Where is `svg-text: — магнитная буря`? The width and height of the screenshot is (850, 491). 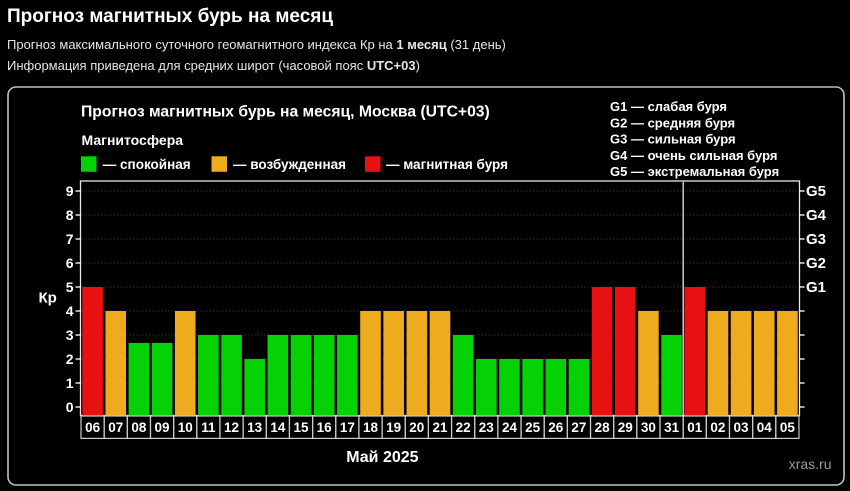
svg-text: — магнитная буря is located at coordinates (447, 164).